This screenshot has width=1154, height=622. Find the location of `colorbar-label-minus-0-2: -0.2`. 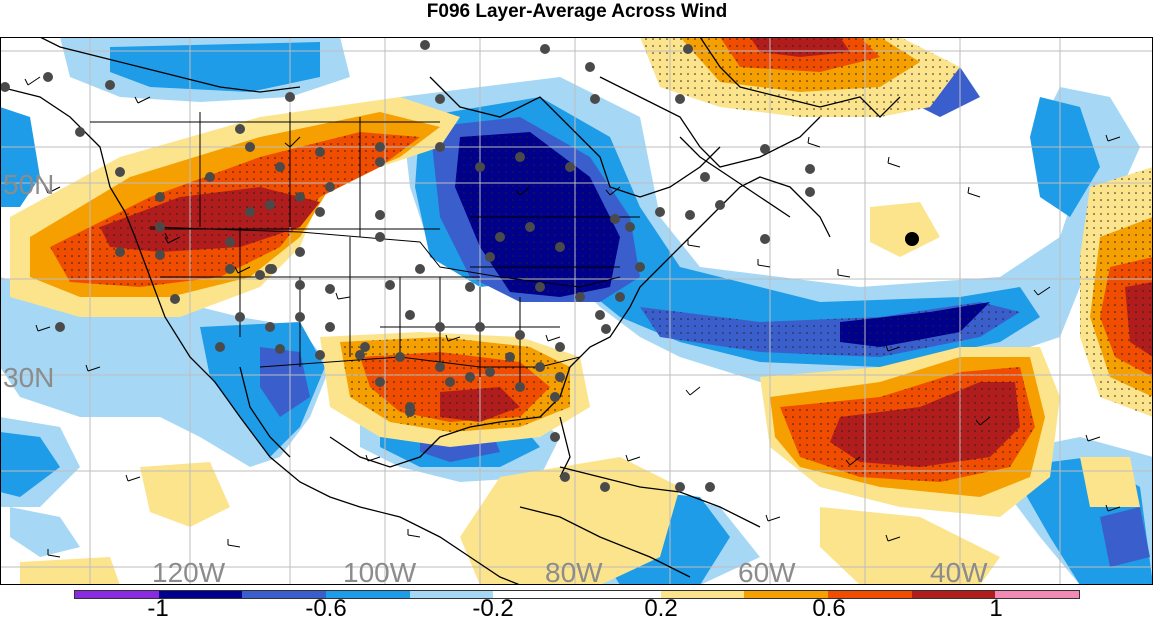

colorbar-label-minus-0-2: -0.2 is located at coordinates (493, 608).